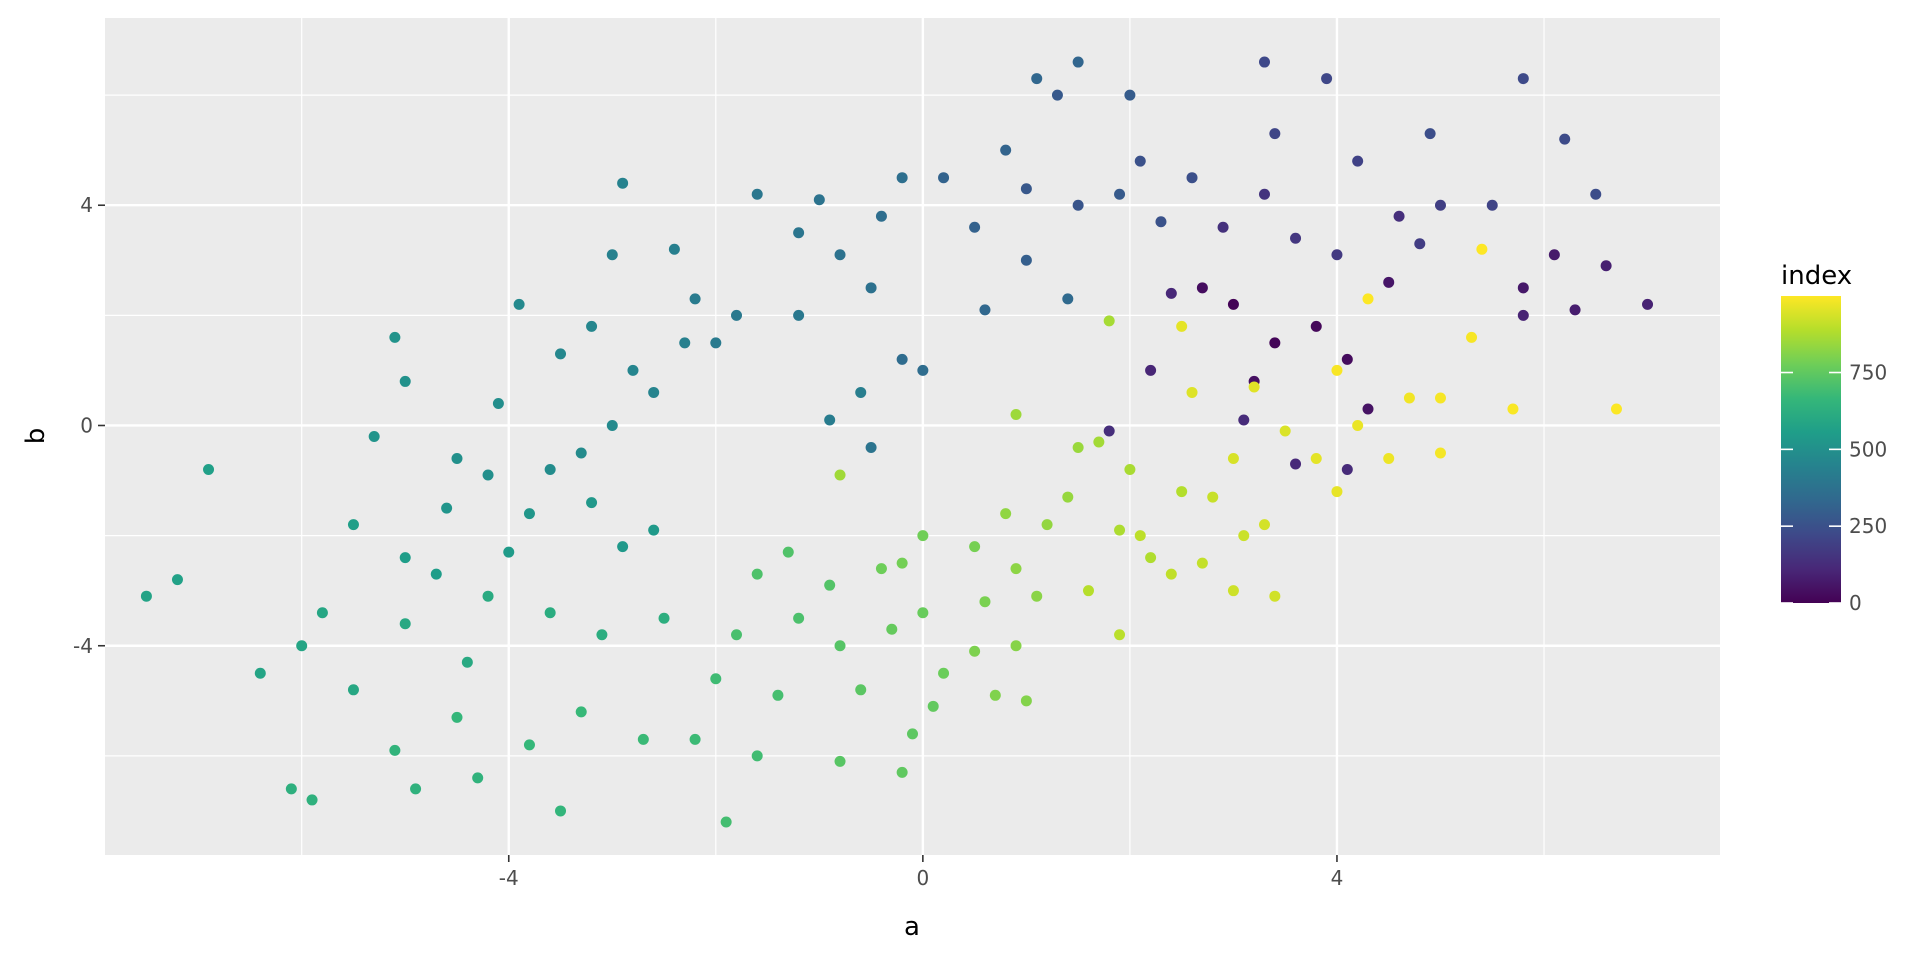  Describe the element at coordinates (509, 878) in the screenshot. I see `x-tick-label: -4` at that location.